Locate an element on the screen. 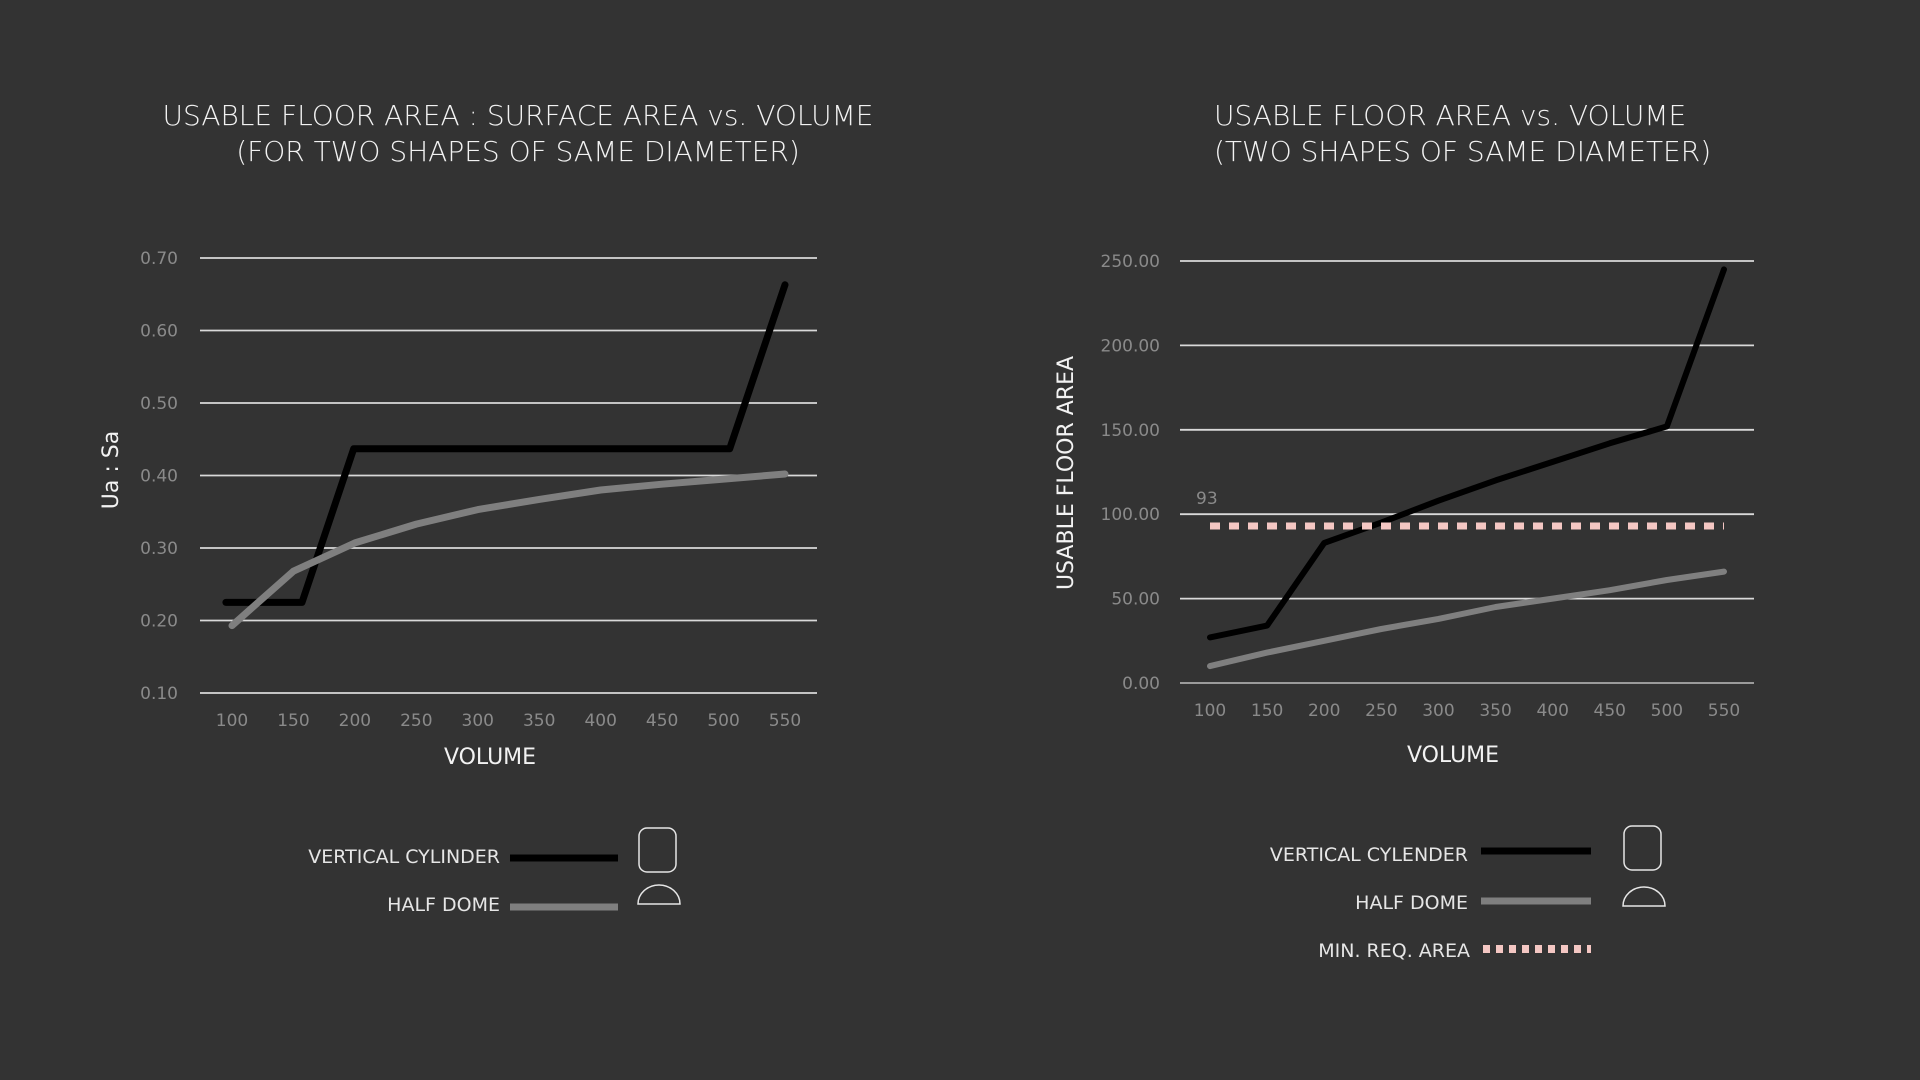  min-req-area-value-label: 93 is located at coordinates (1207, 499).